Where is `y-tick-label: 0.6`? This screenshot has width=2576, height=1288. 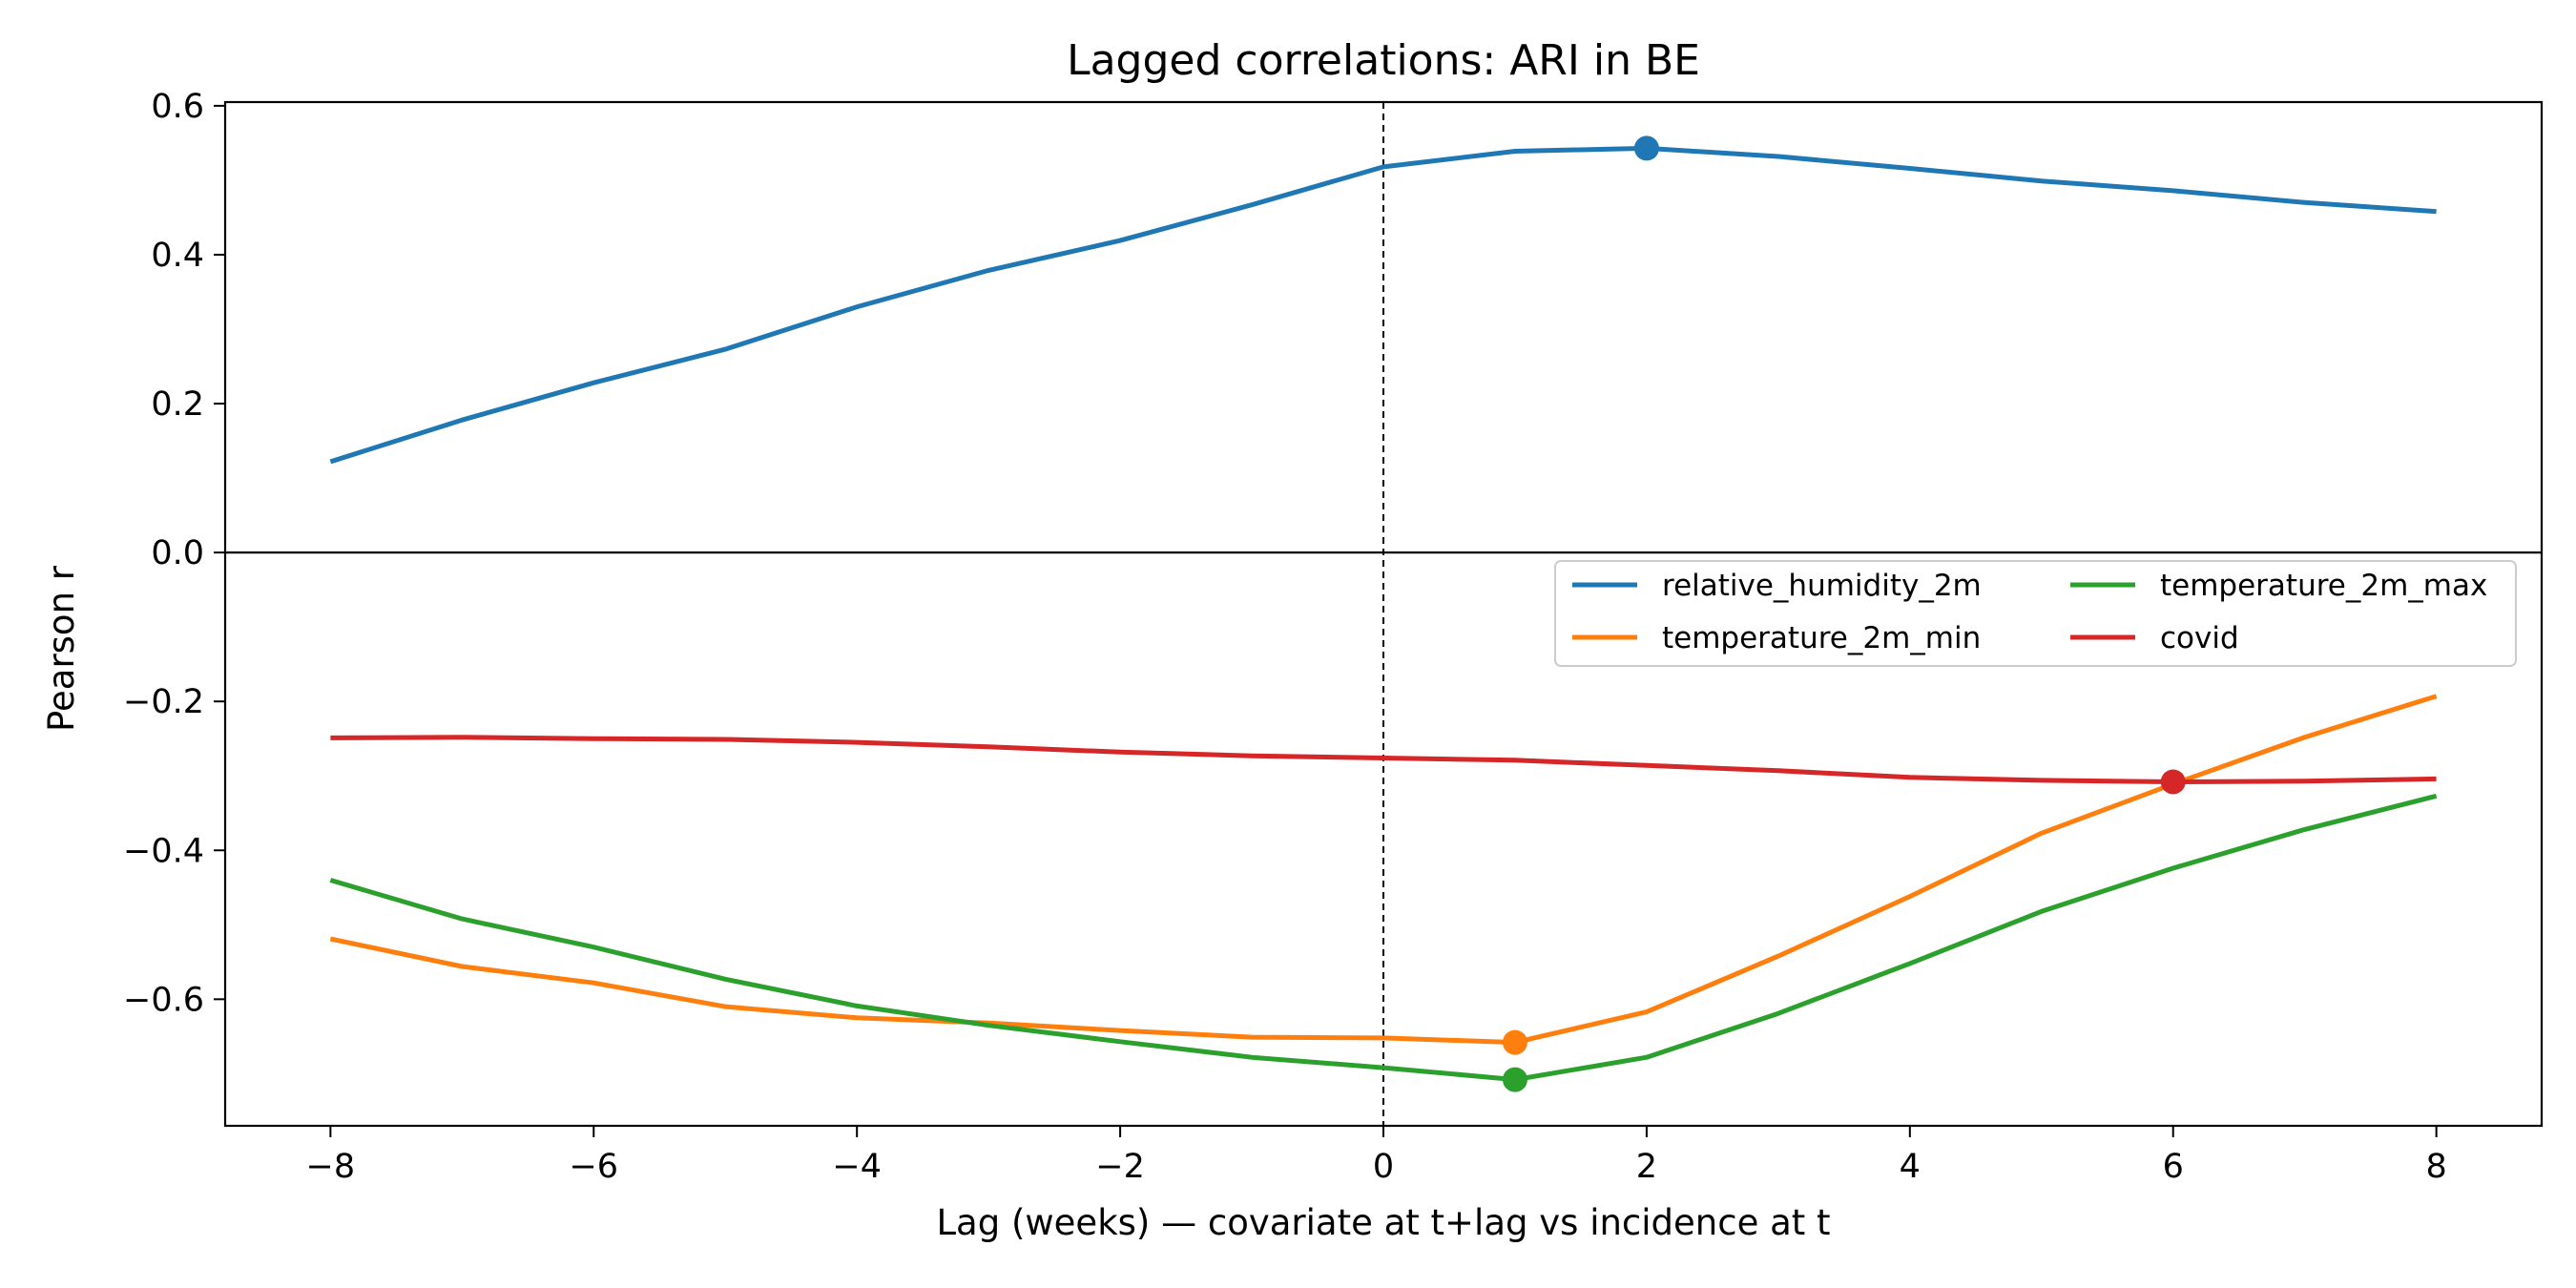
y-tick-label: 0.6 is located at coordinates (177, 107).